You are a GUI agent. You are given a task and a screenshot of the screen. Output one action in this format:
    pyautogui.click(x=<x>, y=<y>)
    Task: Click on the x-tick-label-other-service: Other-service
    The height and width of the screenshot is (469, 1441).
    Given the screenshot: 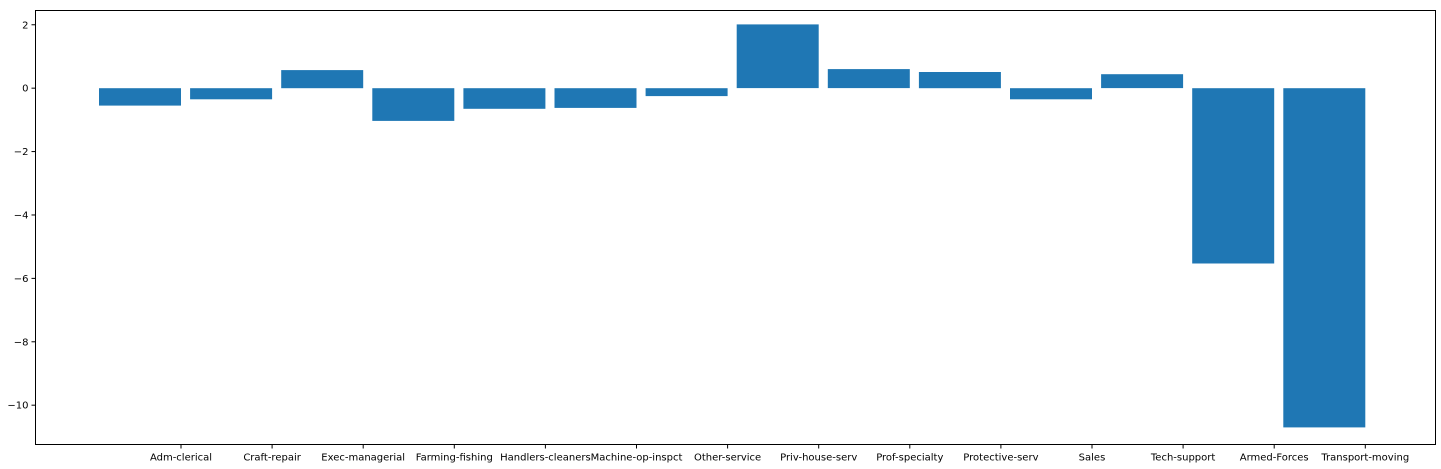 What is the action you would take?
    pyautogui.click(x=727, y=458)
    